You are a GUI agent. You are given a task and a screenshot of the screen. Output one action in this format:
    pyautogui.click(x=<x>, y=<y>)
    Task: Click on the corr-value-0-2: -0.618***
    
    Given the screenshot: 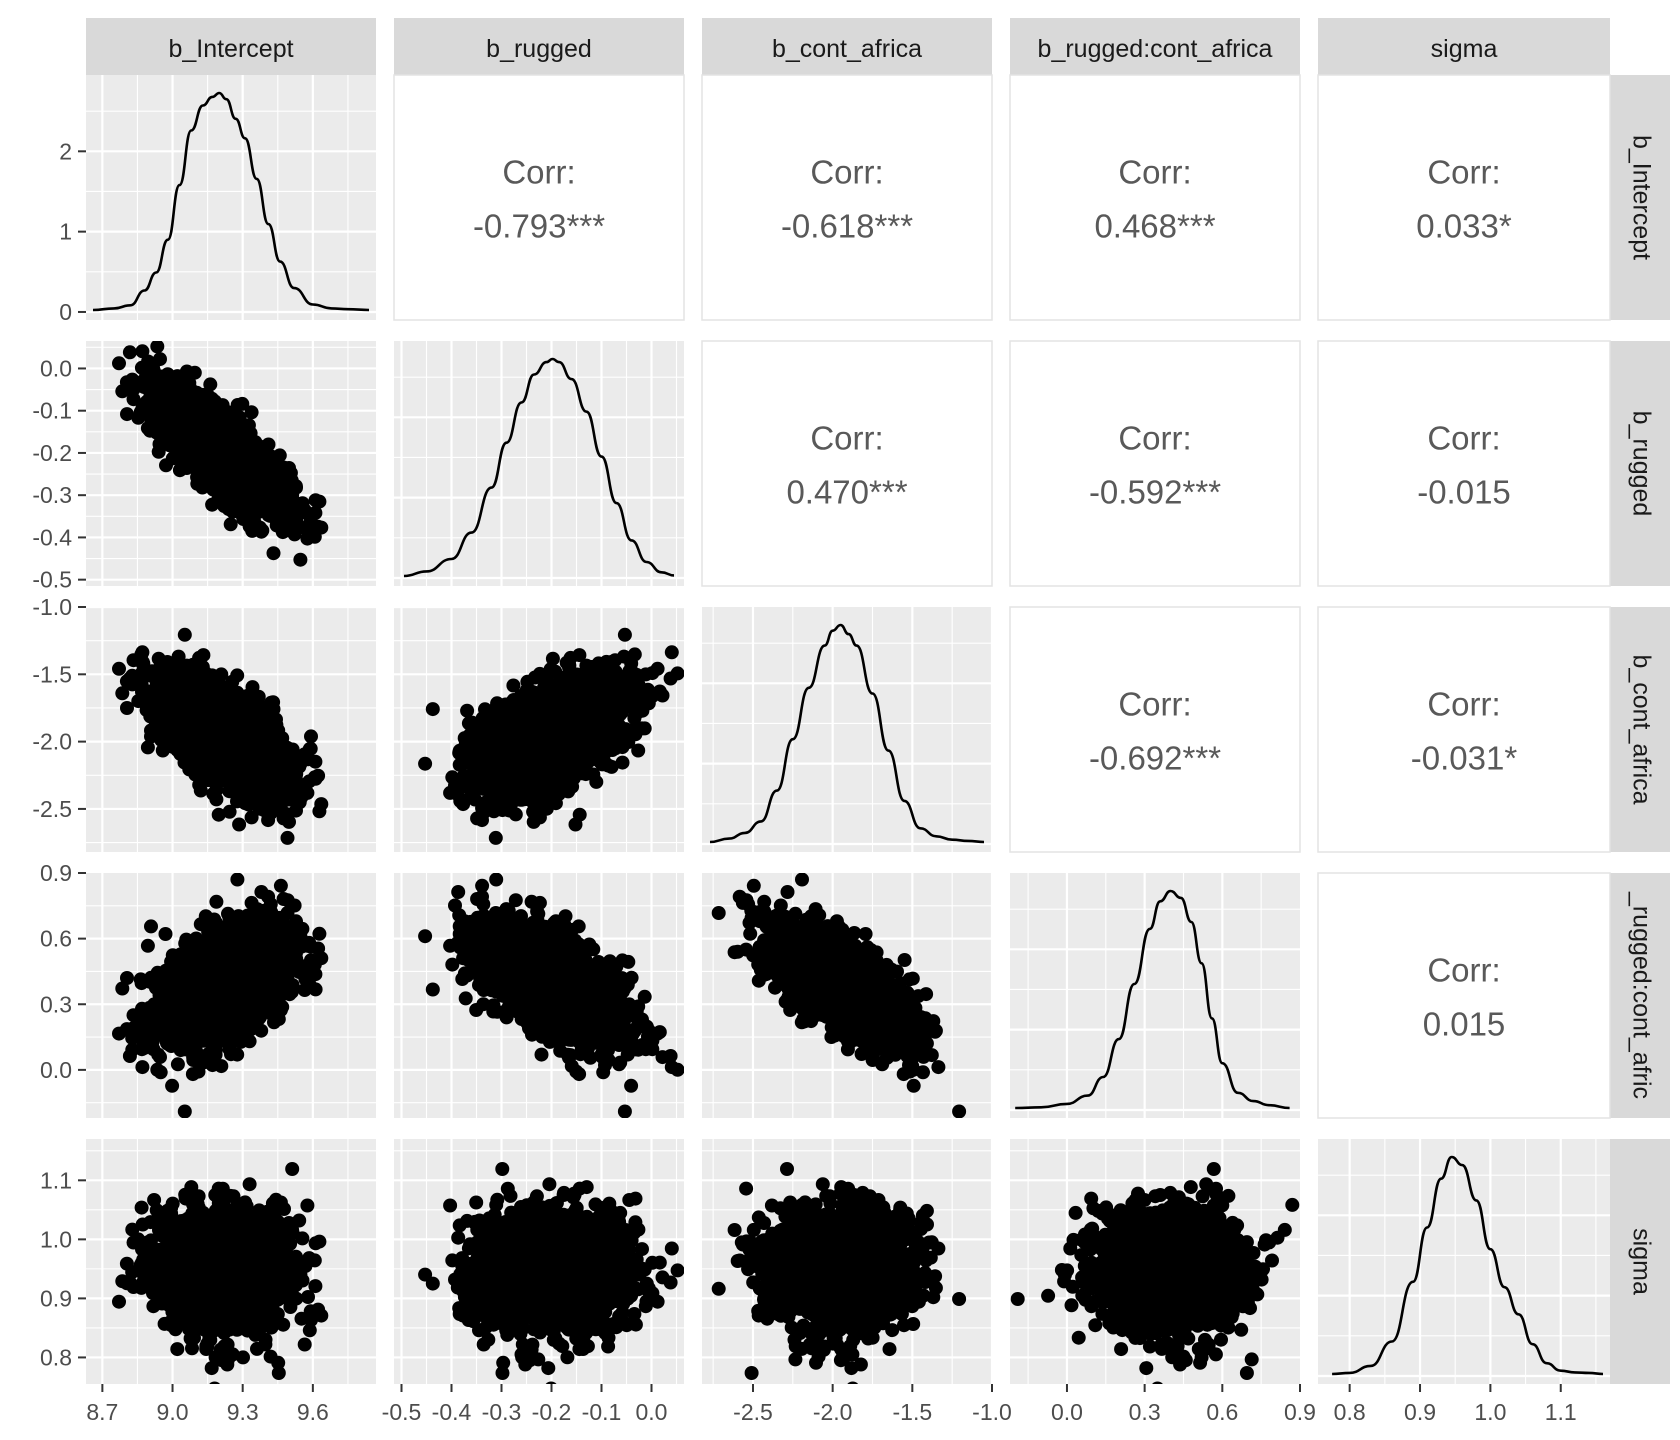 What is the action you would take?
    pyautogui.click(x=847, y=226)
    